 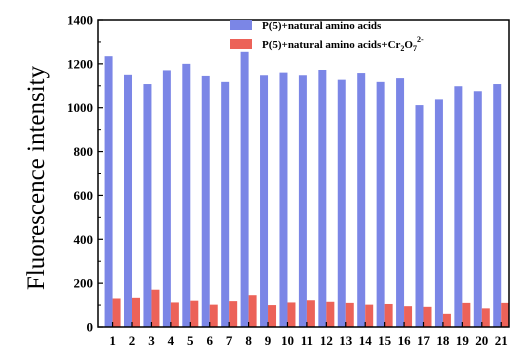 I want to click on legend-label-series-1: P(5)+natural amino acids, so click(x=322, y=26).